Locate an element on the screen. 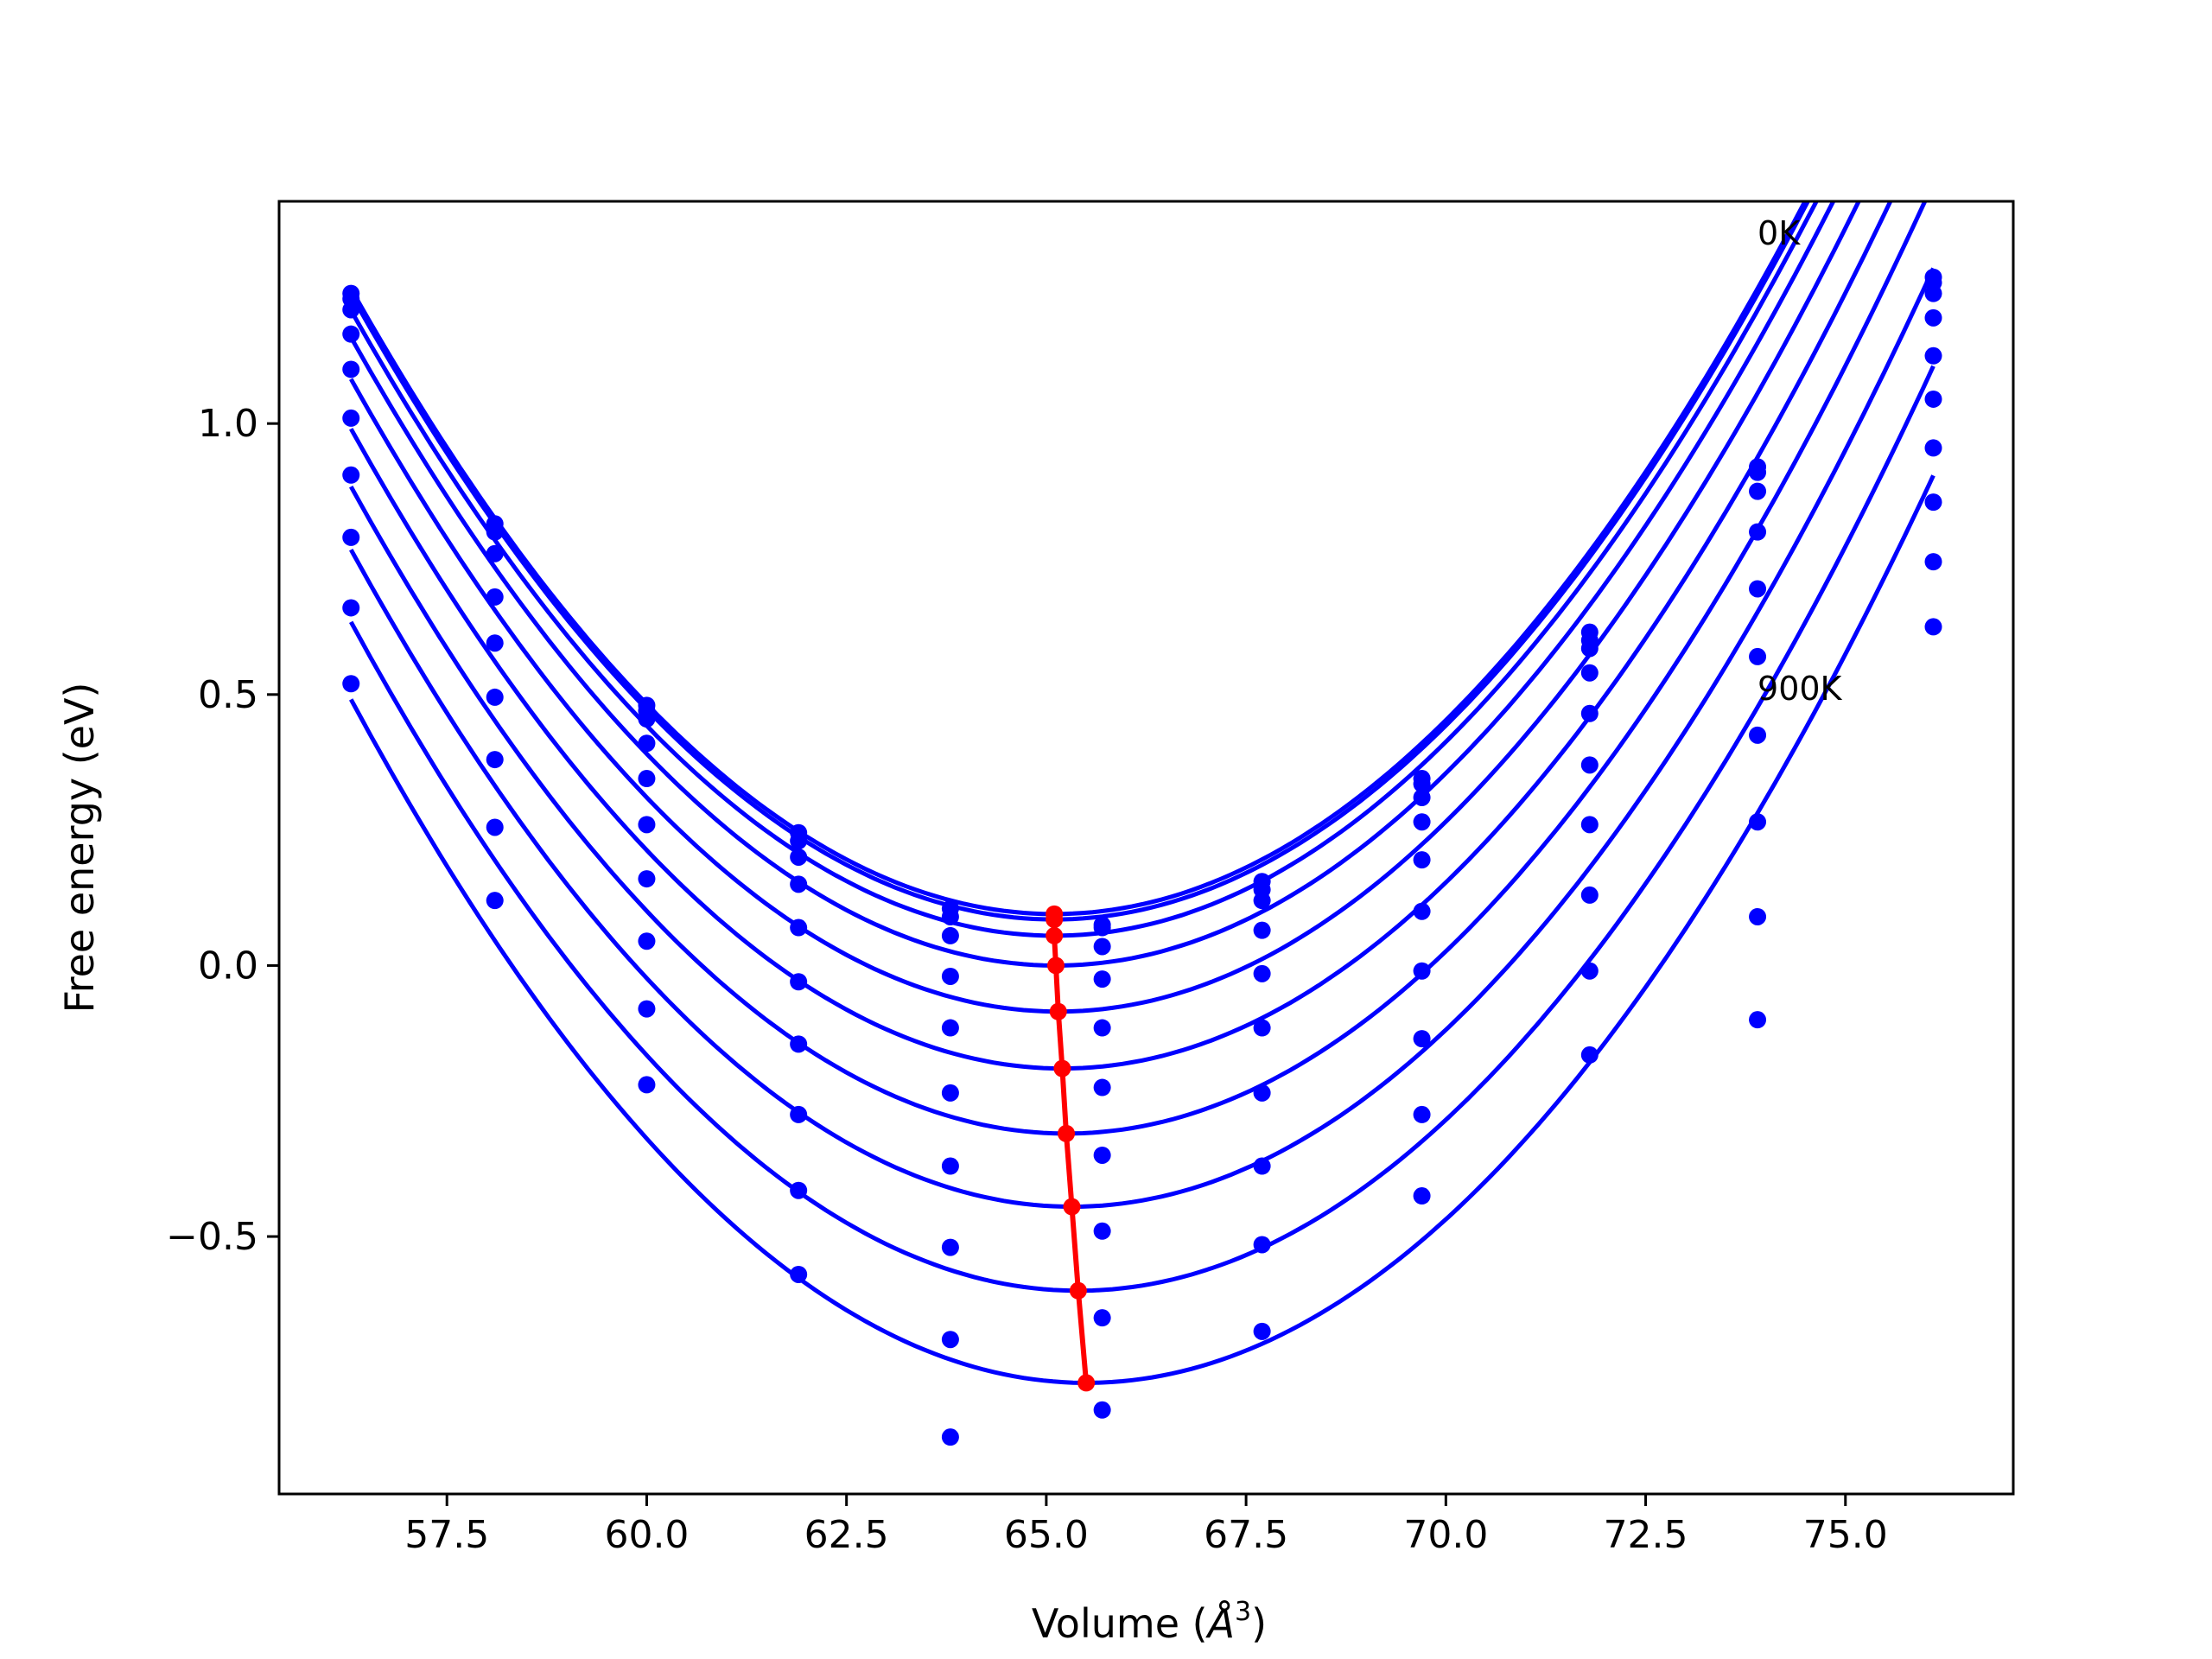  x-tick-label: 67.5 is located at coordinates (1246, 1535).